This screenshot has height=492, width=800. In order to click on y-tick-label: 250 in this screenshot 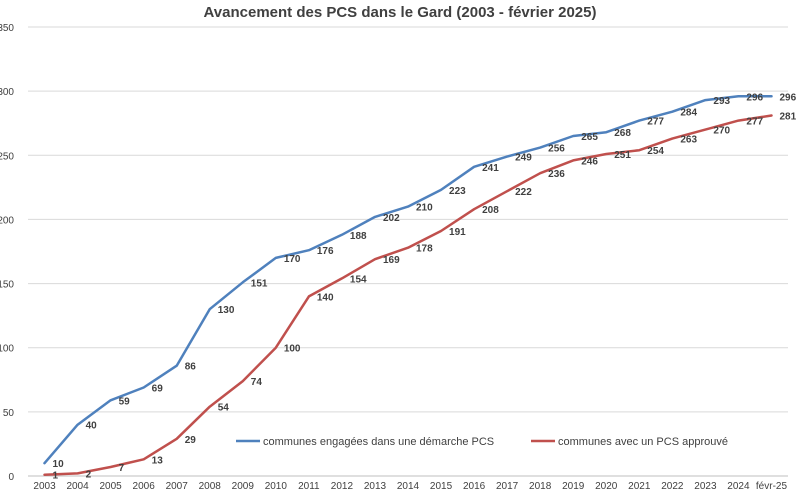, I will do `click(7, 156)`.